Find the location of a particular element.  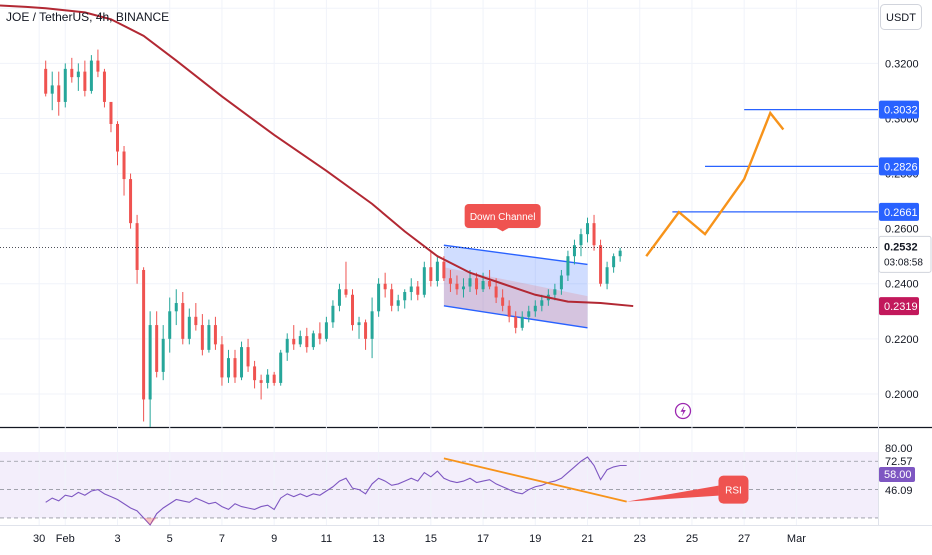

horizontal-levels is located at coordinates (775, 160).